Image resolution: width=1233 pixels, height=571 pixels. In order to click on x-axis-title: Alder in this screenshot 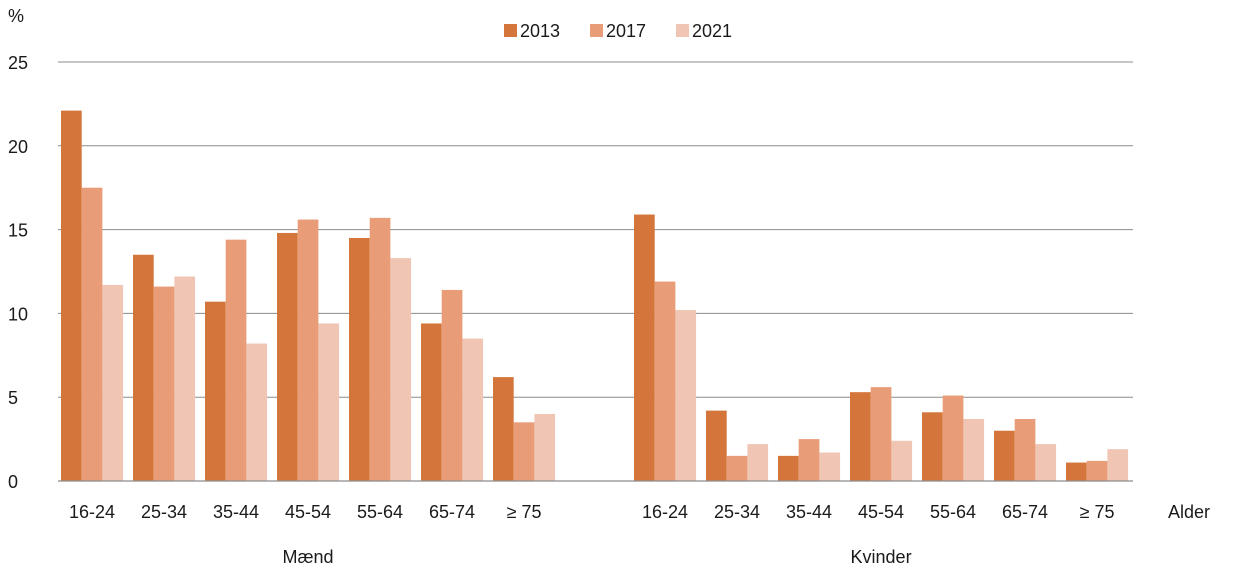, I will do `click(1189, 512)`.